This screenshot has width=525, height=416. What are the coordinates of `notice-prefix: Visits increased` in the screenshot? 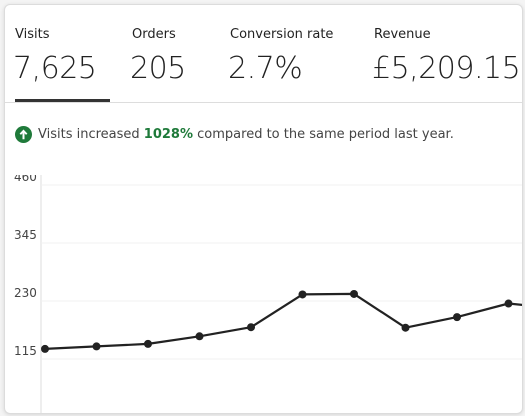 It's located at (91, 134).